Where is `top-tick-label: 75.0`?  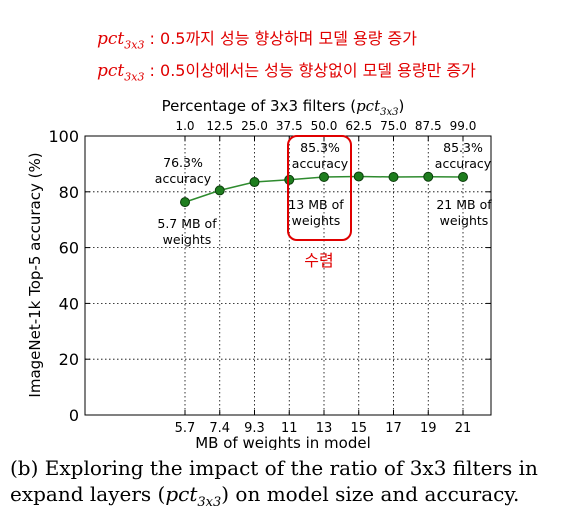 top-tick-label: 75.0 is located at coordinates (393, 126).